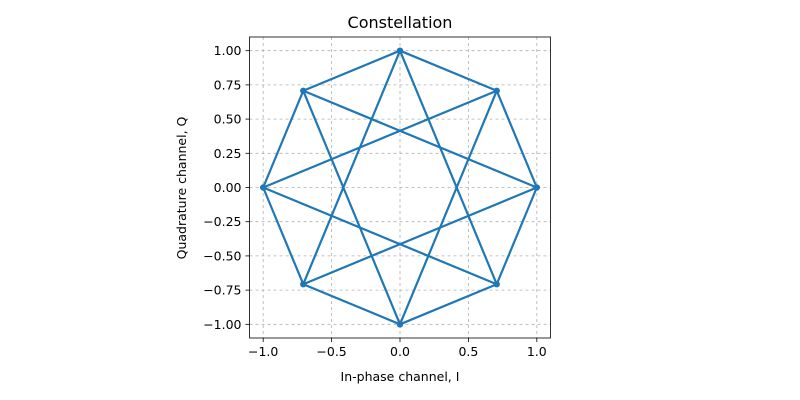  Describe the element at coordinates (222, 221) in the screenshot. I see `y-tick-label: −0.25` at that location.